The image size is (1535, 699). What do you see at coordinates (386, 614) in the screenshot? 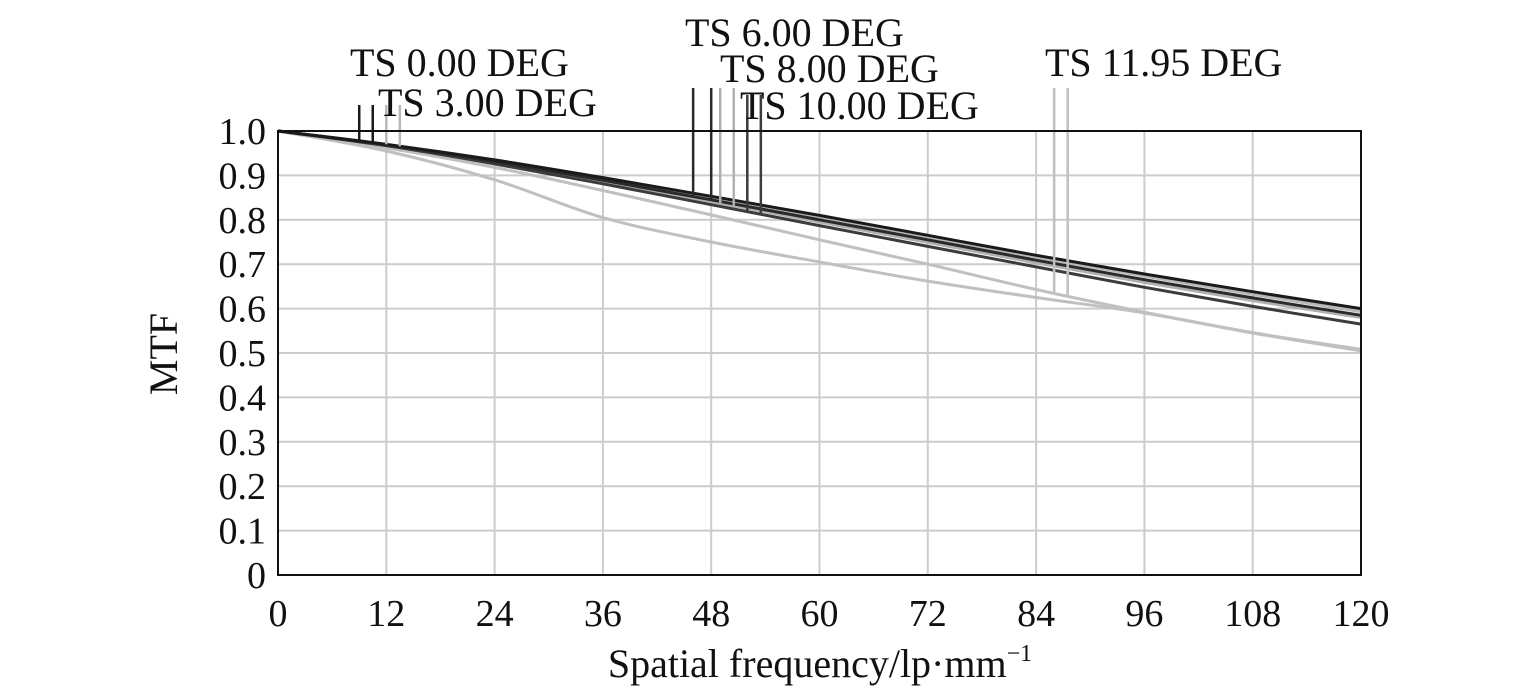
I see `x-tick-label: 12` at bounding box center [386, 614].